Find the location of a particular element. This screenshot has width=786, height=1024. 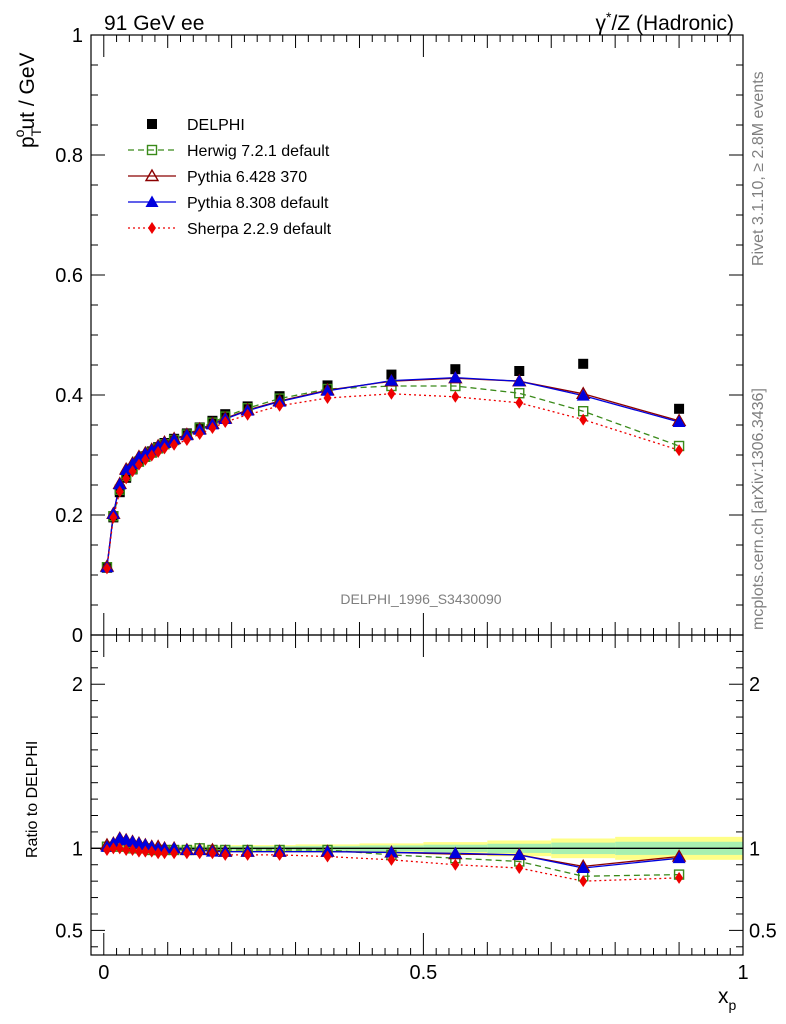

main-ytick-label: 0.8 is located at coordinates (69, 156).